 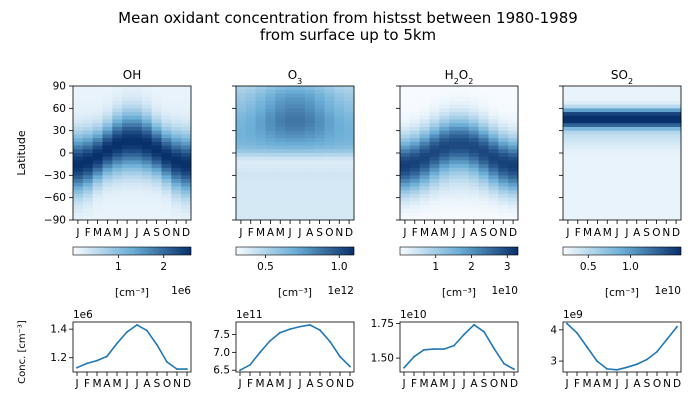 What do you see at coordinates (249, 315) in the screenshot?
I see `line-scale-label: 1e11` at bounding box center [249, 315].